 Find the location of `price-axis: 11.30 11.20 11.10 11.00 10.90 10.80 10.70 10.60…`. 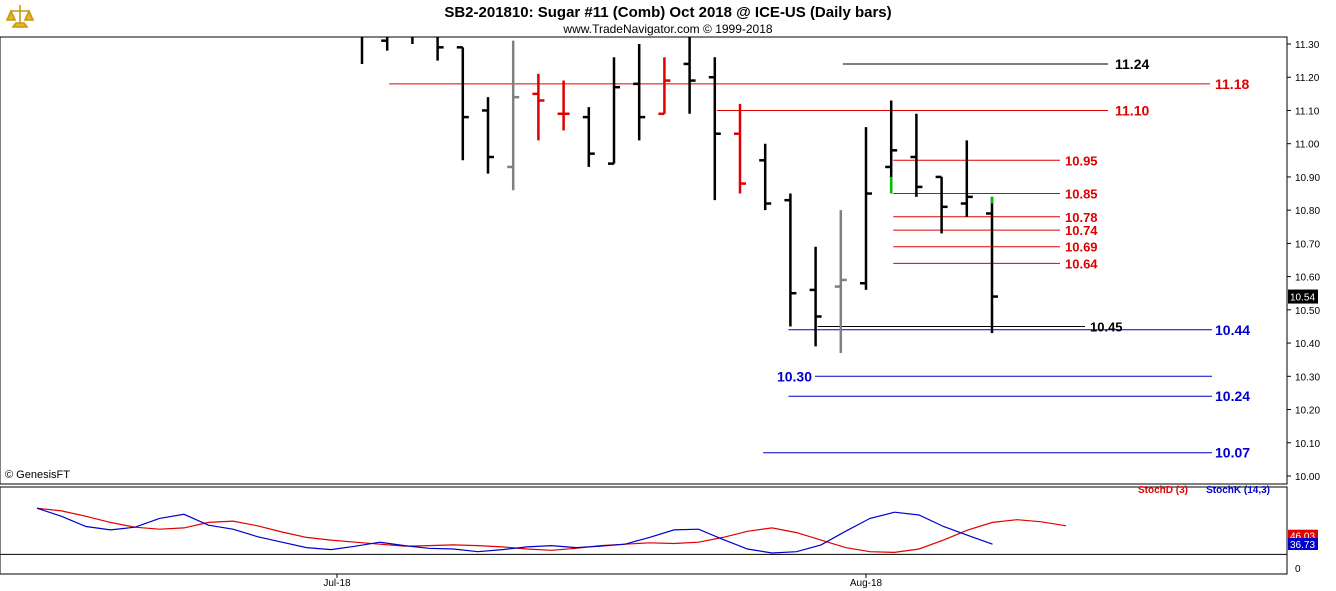

price-axis: 11.30 11.20 11.10 11.00 10.90 10.80 10.70 10.60… is located at coordinates (1303, 261).